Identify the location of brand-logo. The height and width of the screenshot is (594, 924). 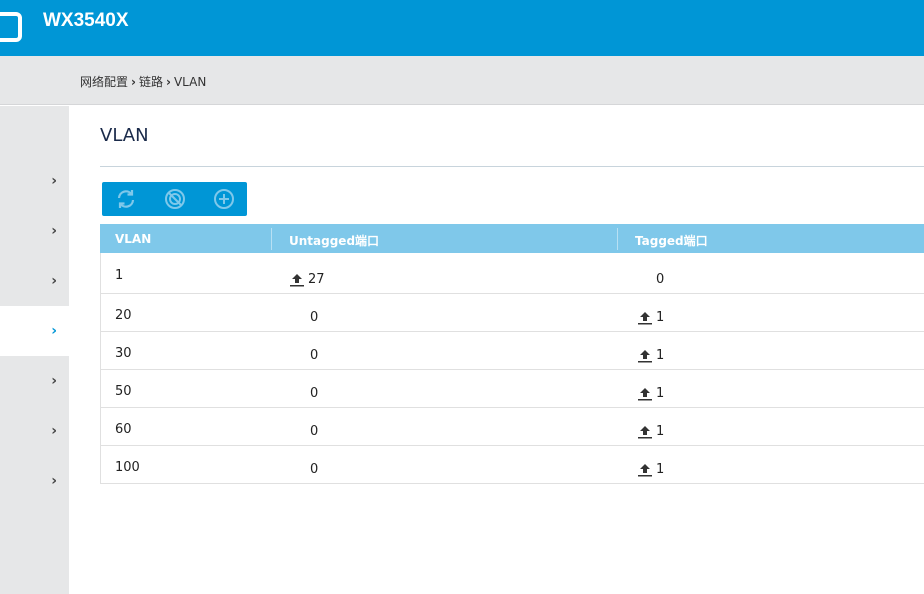
(11, 27).